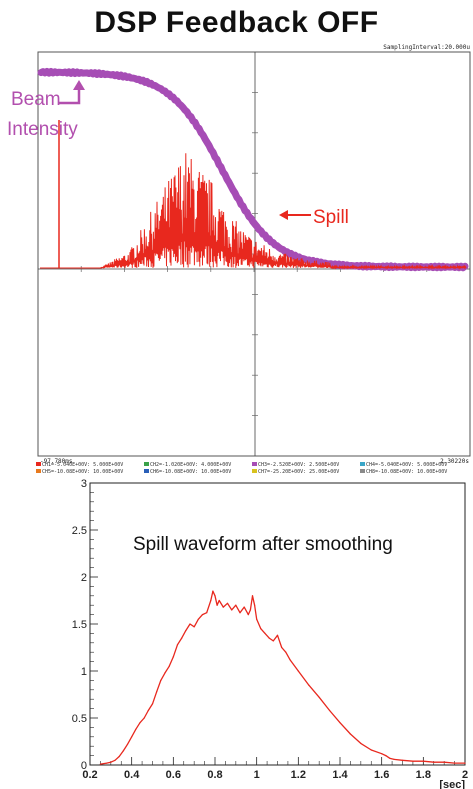  What do you see at coordinates (79, 531) in the screenshot?
I see `y-tick-label: 2.5` at bounding box center [79, 531].